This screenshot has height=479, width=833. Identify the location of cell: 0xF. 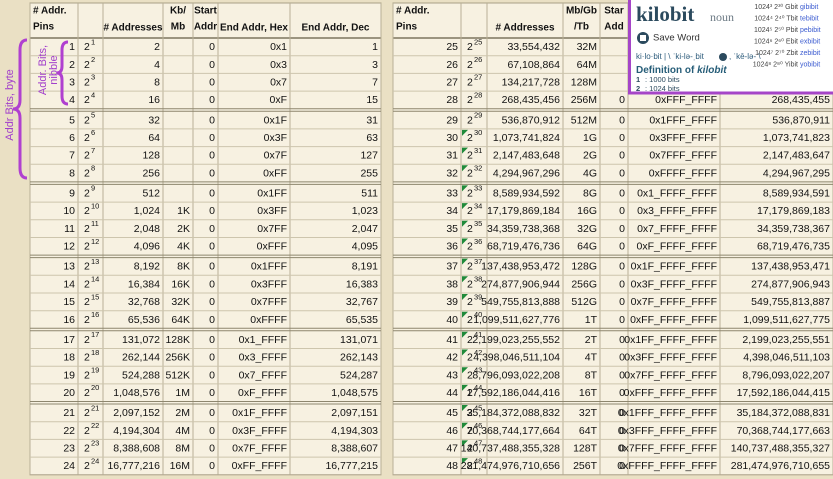
(278, 100).